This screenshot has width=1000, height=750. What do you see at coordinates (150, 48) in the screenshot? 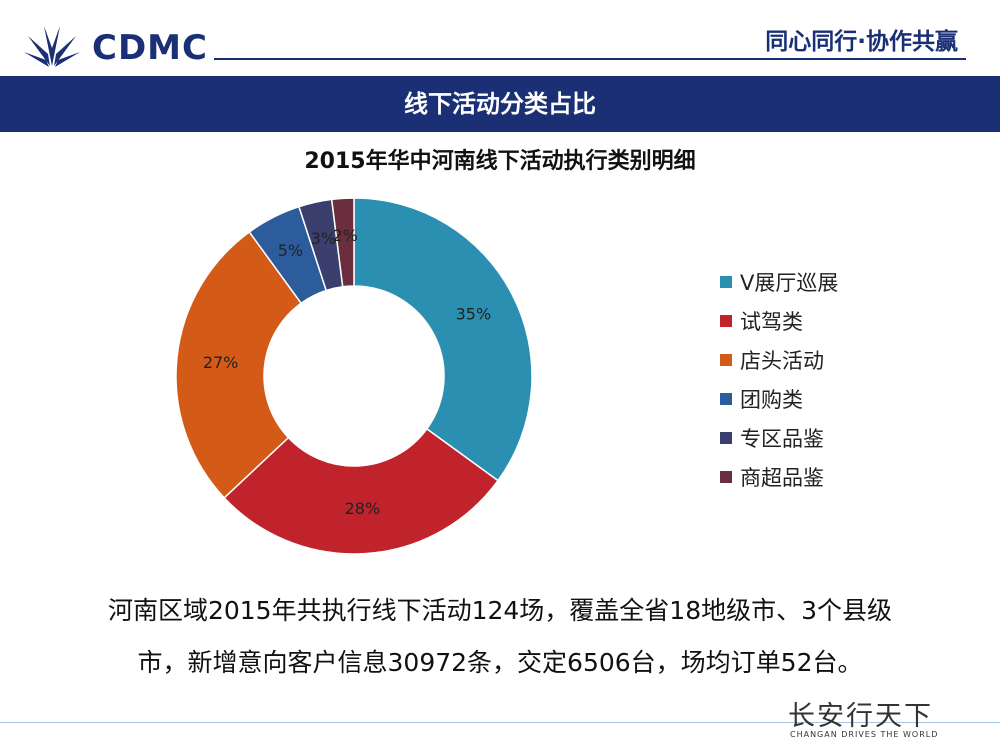
I see `logo-text: CDMC` at bounding box center [150, 48].